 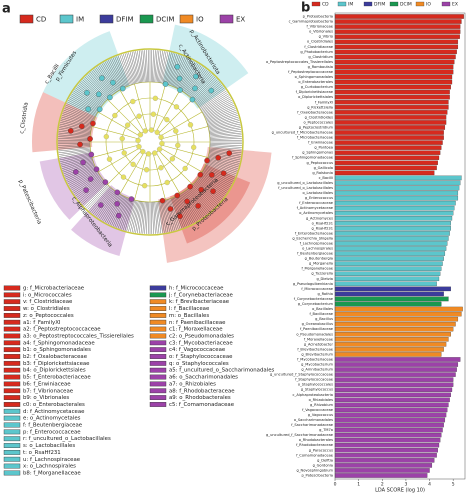 What do you see at coordinates (196, 289) in the screenshot?
I see `key-label: h: f_Micrococcaceae` at bounding box center [196, 289].